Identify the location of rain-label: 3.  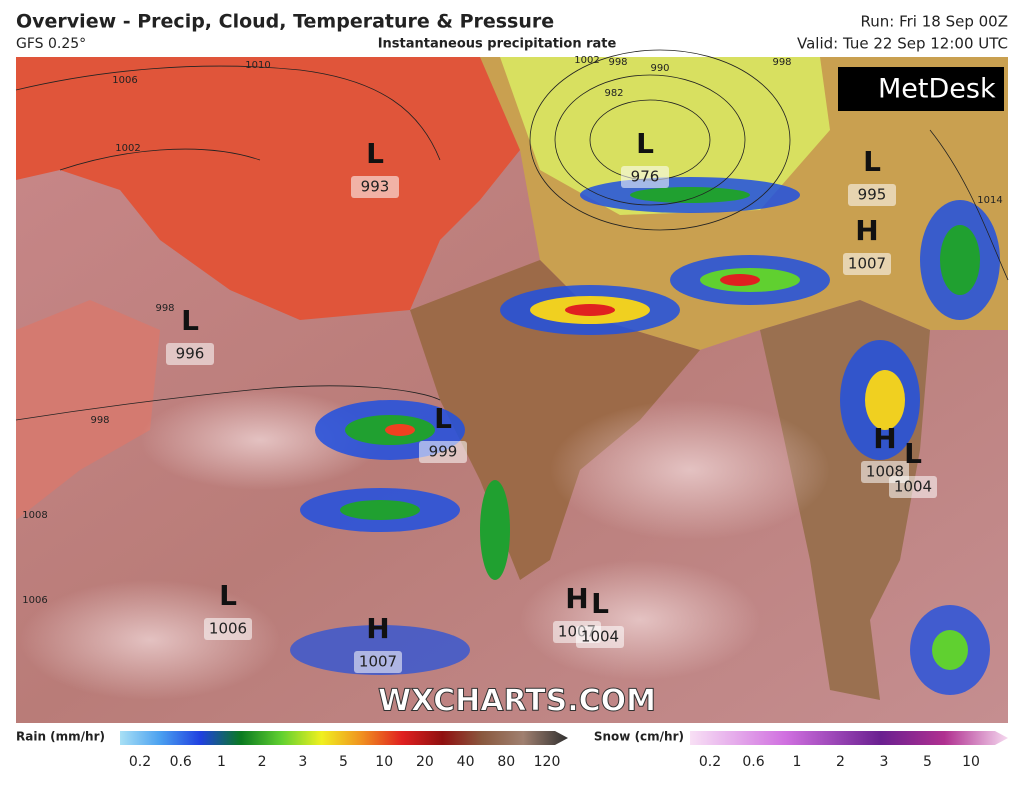
(302, 762).